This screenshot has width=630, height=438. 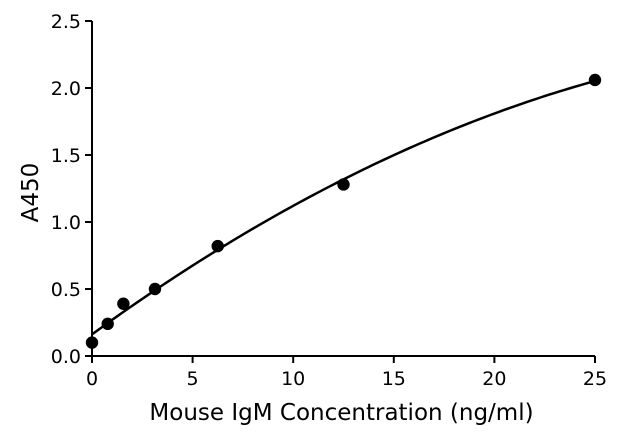 I want to click on y-tick-label: 1.5, so click(x=66, y=156).